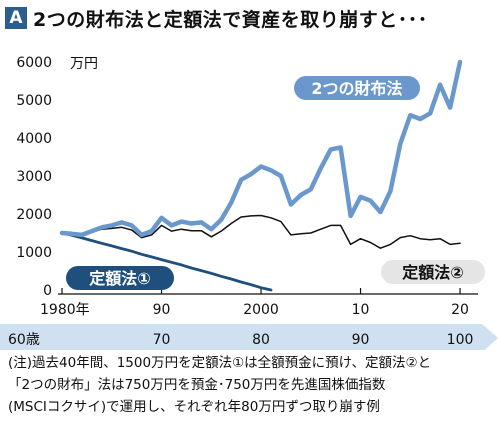 This screenshot has height=425, width=500. I want to click on y-tick-label: 3000, so click(34, 177).